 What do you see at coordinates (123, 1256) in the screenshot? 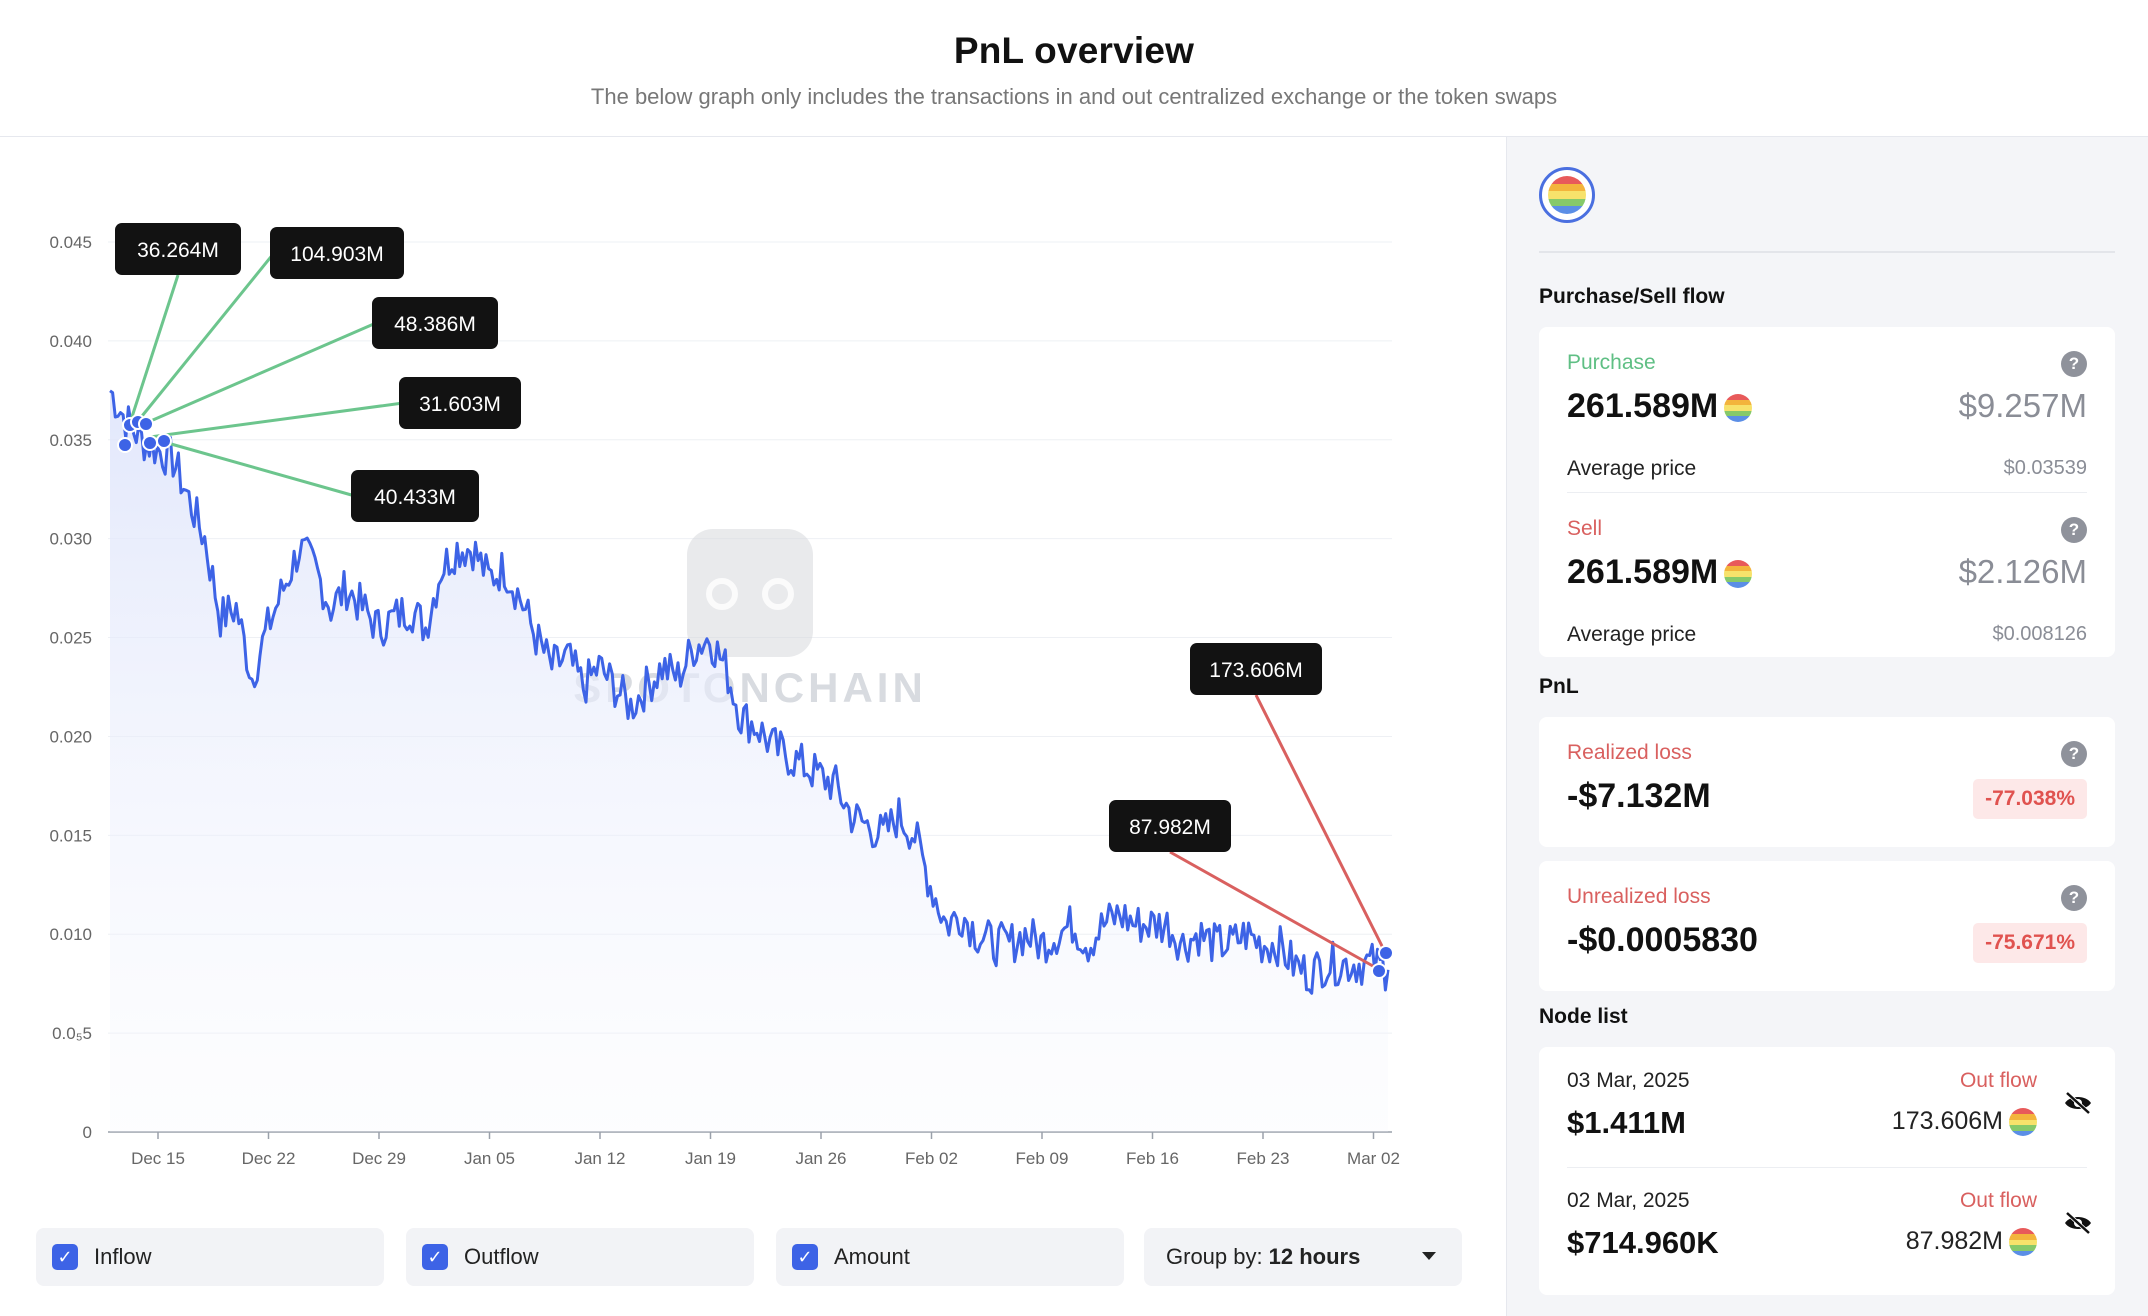
I see `inflow-label: Inflow` at bounding box center [123, 1256].